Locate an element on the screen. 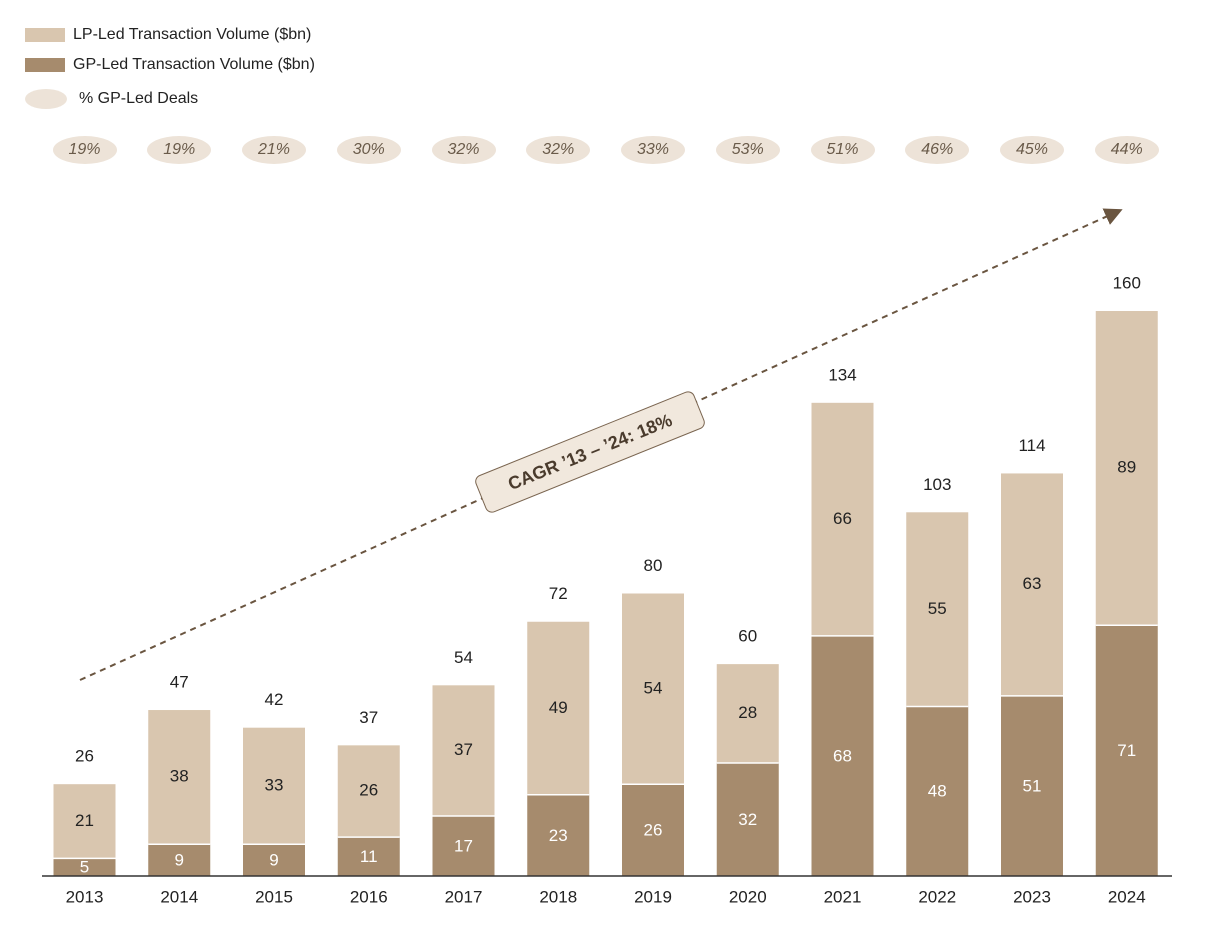 This screenshot has width=1206, height=925. pct-swatch is located at coordinates (46, 99).